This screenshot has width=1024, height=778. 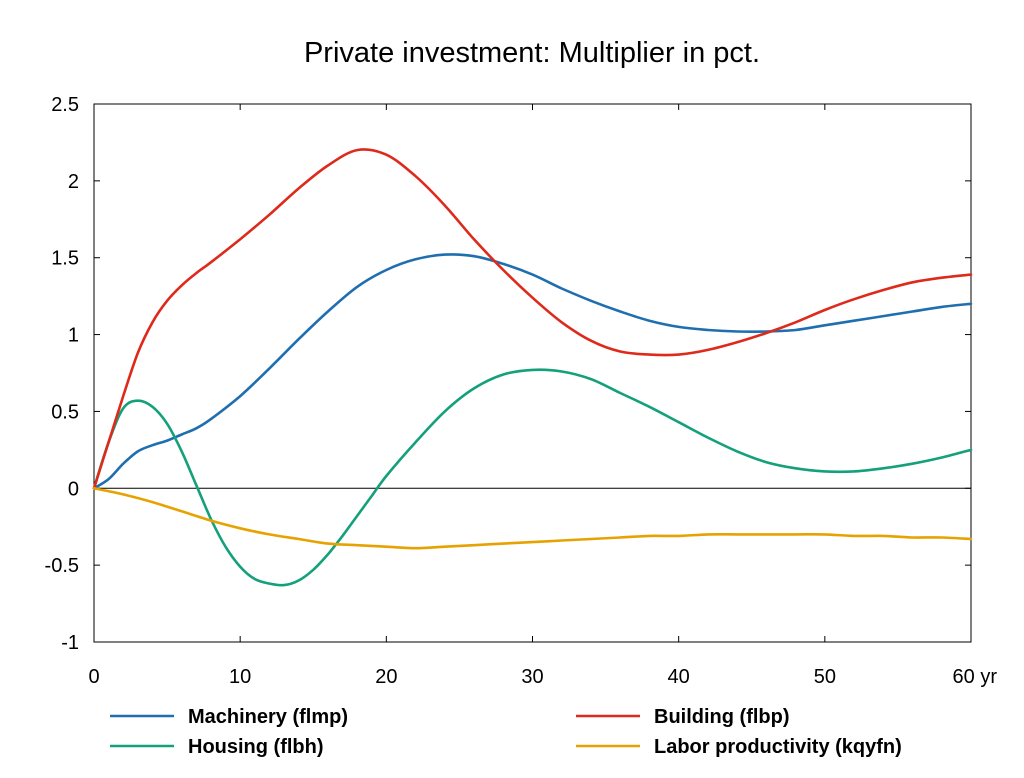 What do you see at coordinates (73, 336) in the screenshot?
I see `y-tick-label: 1` at bounding box center [73, 336].